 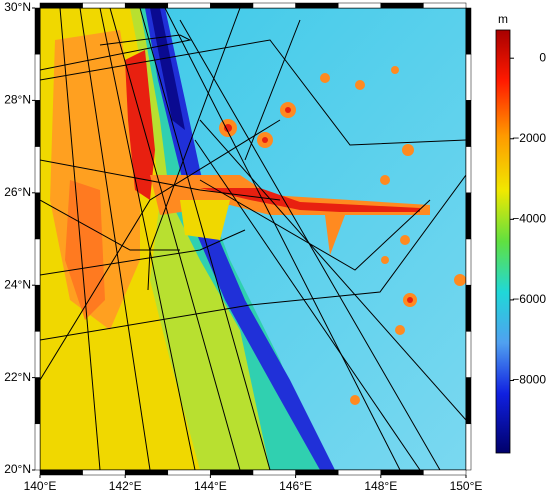 I want to click on y-tick-label: 24°N, so click(x=17, y=284).